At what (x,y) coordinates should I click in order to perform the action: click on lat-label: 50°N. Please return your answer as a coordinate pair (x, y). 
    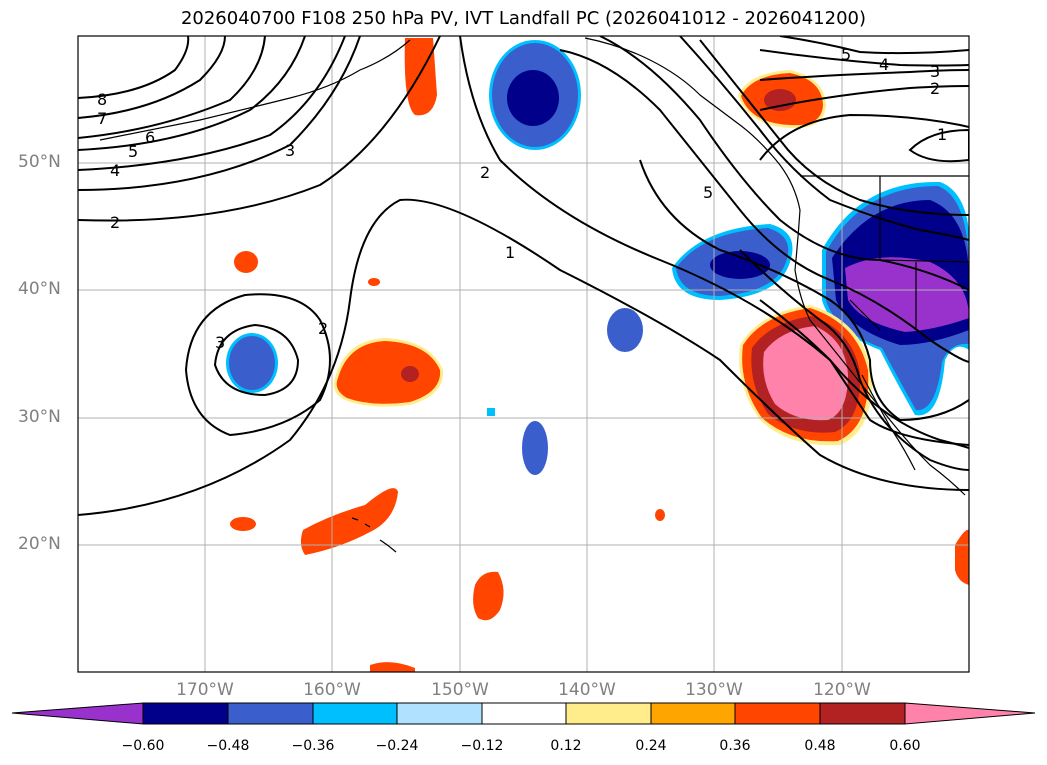
    Looking at the image, I should click on (39, 162).